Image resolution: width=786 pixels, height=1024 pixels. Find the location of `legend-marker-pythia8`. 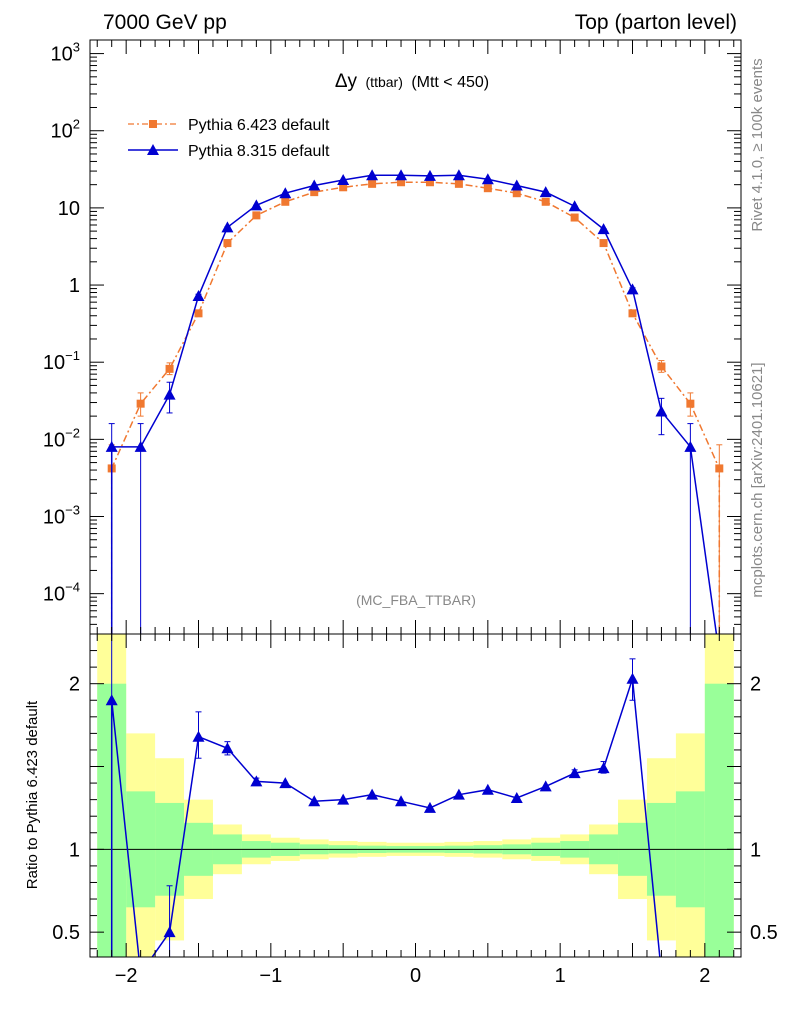

legend-marker-pythia8 is located at coordinates (153, 149).